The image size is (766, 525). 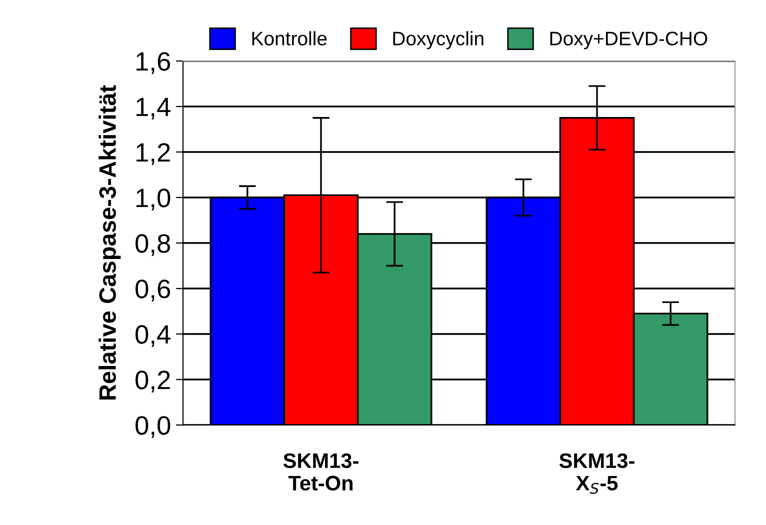 I want to click on legend-label: Doxycyclin, so click(x=438, y=40).